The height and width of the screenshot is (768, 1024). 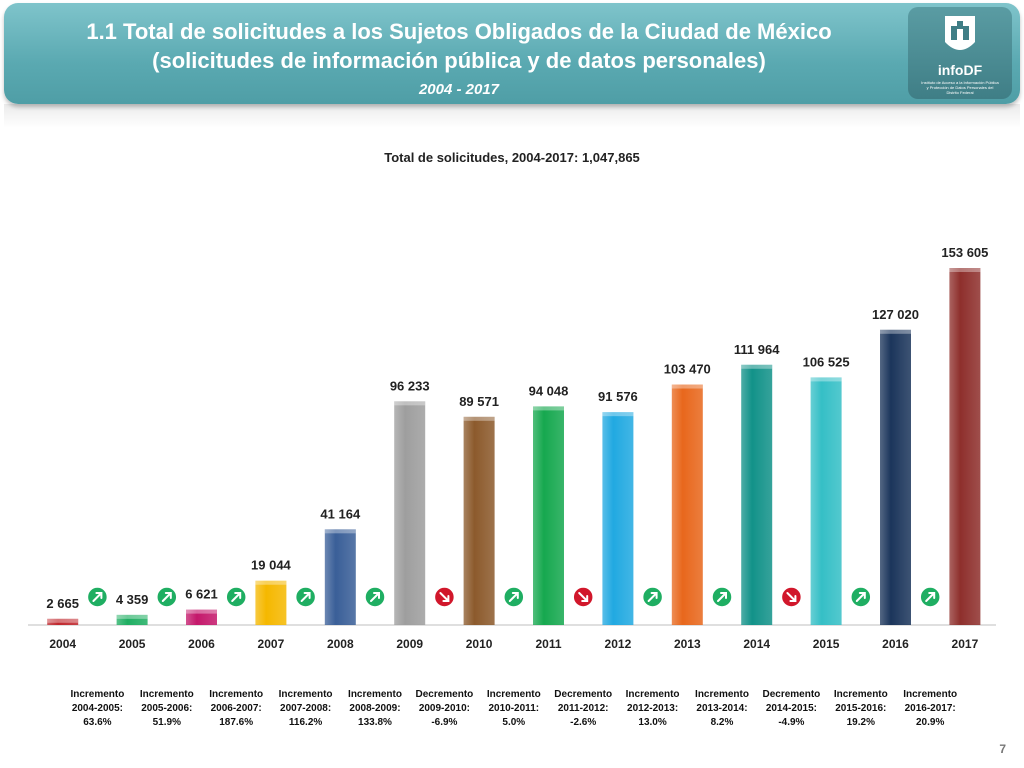 I want to click on bar-cap-2007, so click(x=271, y=582).